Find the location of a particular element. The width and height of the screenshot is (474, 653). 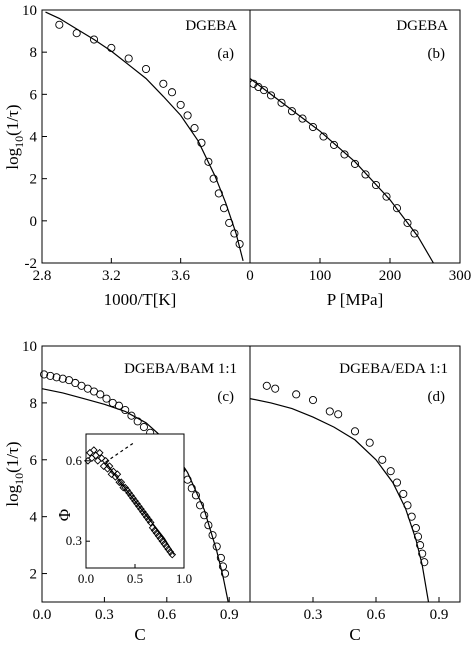

inset-fit-curve is located at coordinates (140, 508).